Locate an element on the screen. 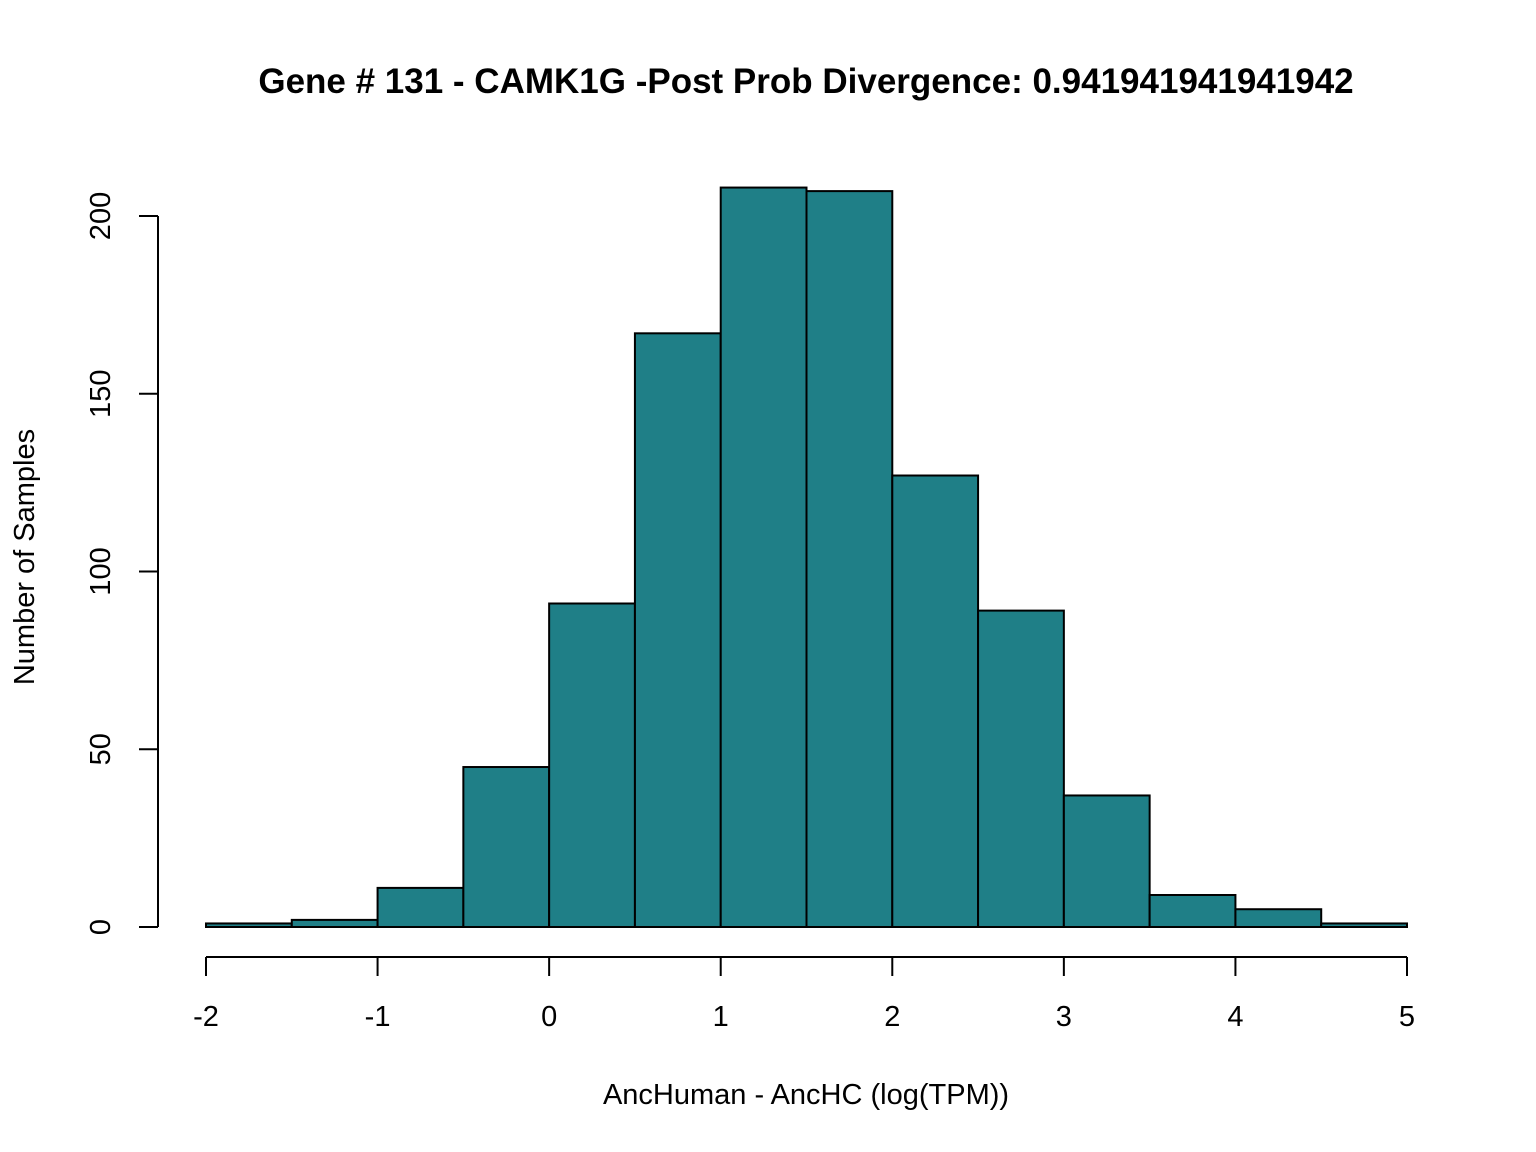 The image size is (1536, 1152). x-axis: -2 -1 0 1 2 3 4 5 is located at coordinates (804, 994).